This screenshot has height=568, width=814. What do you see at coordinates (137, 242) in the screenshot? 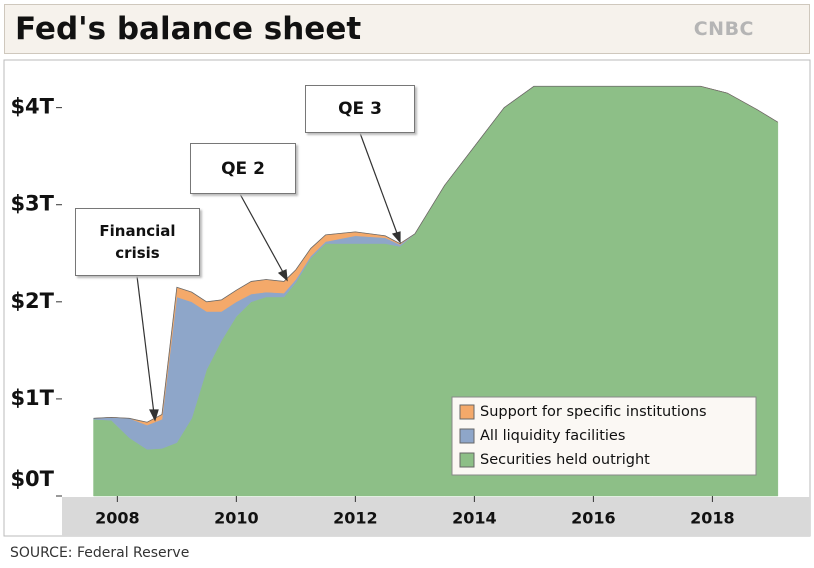
I see `annotation: Financial crisis` at bounding box center [137, 242].